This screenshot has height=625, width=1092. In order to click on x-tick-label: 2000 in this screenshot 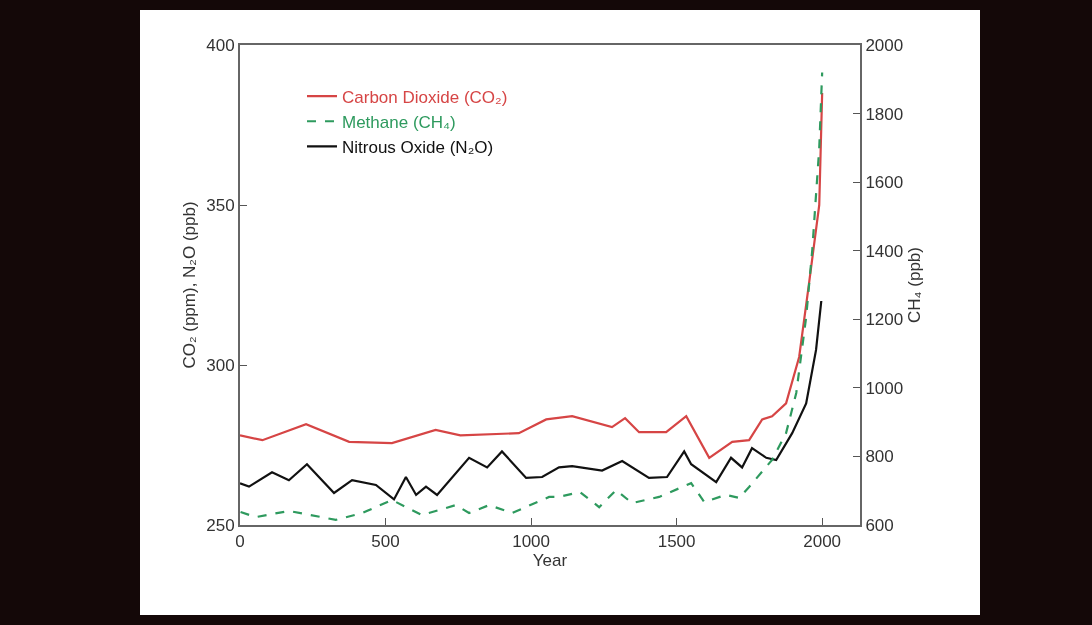, I will do `click(822, 542)`.